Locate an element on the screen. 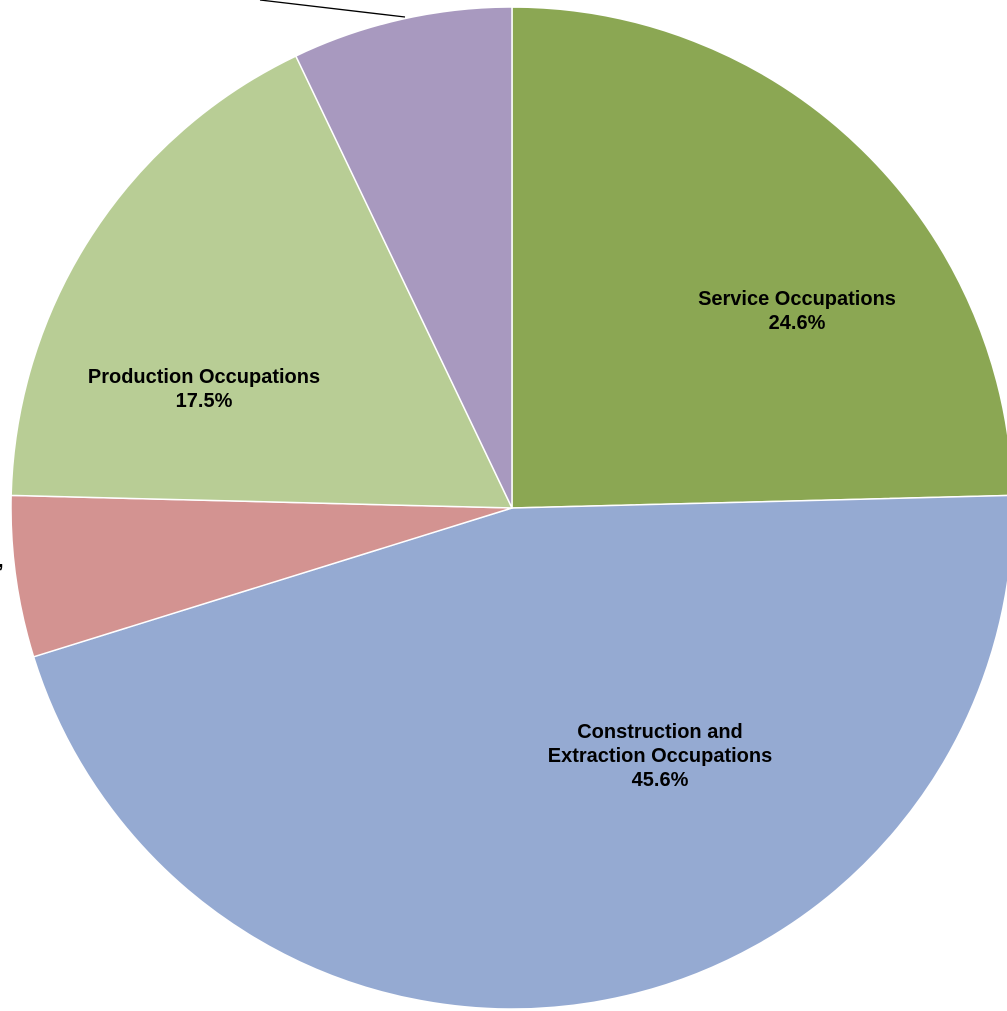 The height and width of the screenshot is (1011, 1007). truncated-label-fragment: , is located at coordinates (2, 561).